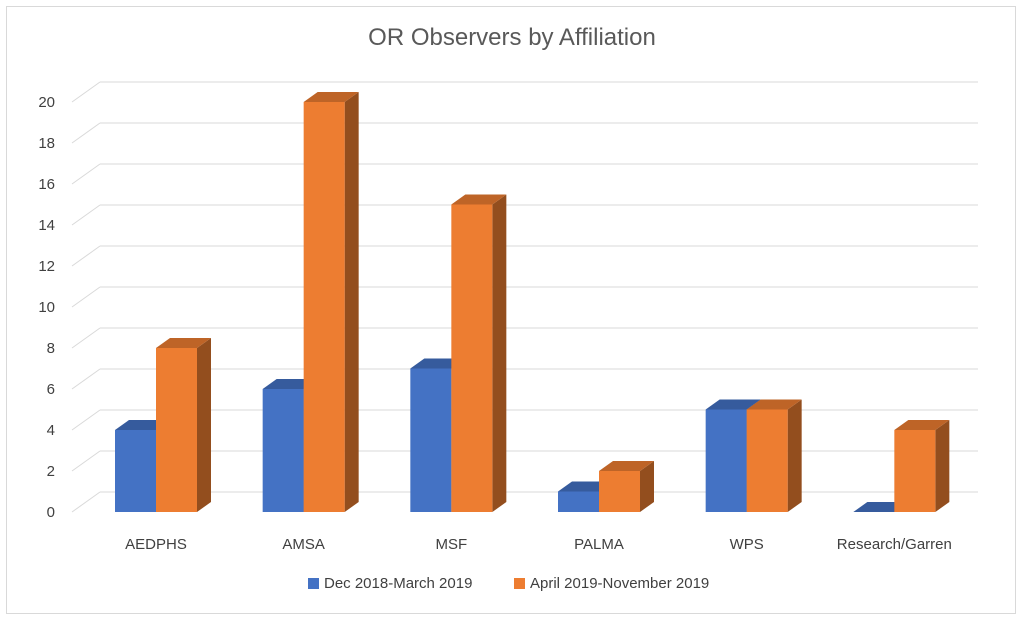  Describe the element at coordinates (46, 102) in the screenshot. I see `y-tick-label: 20` at that location.